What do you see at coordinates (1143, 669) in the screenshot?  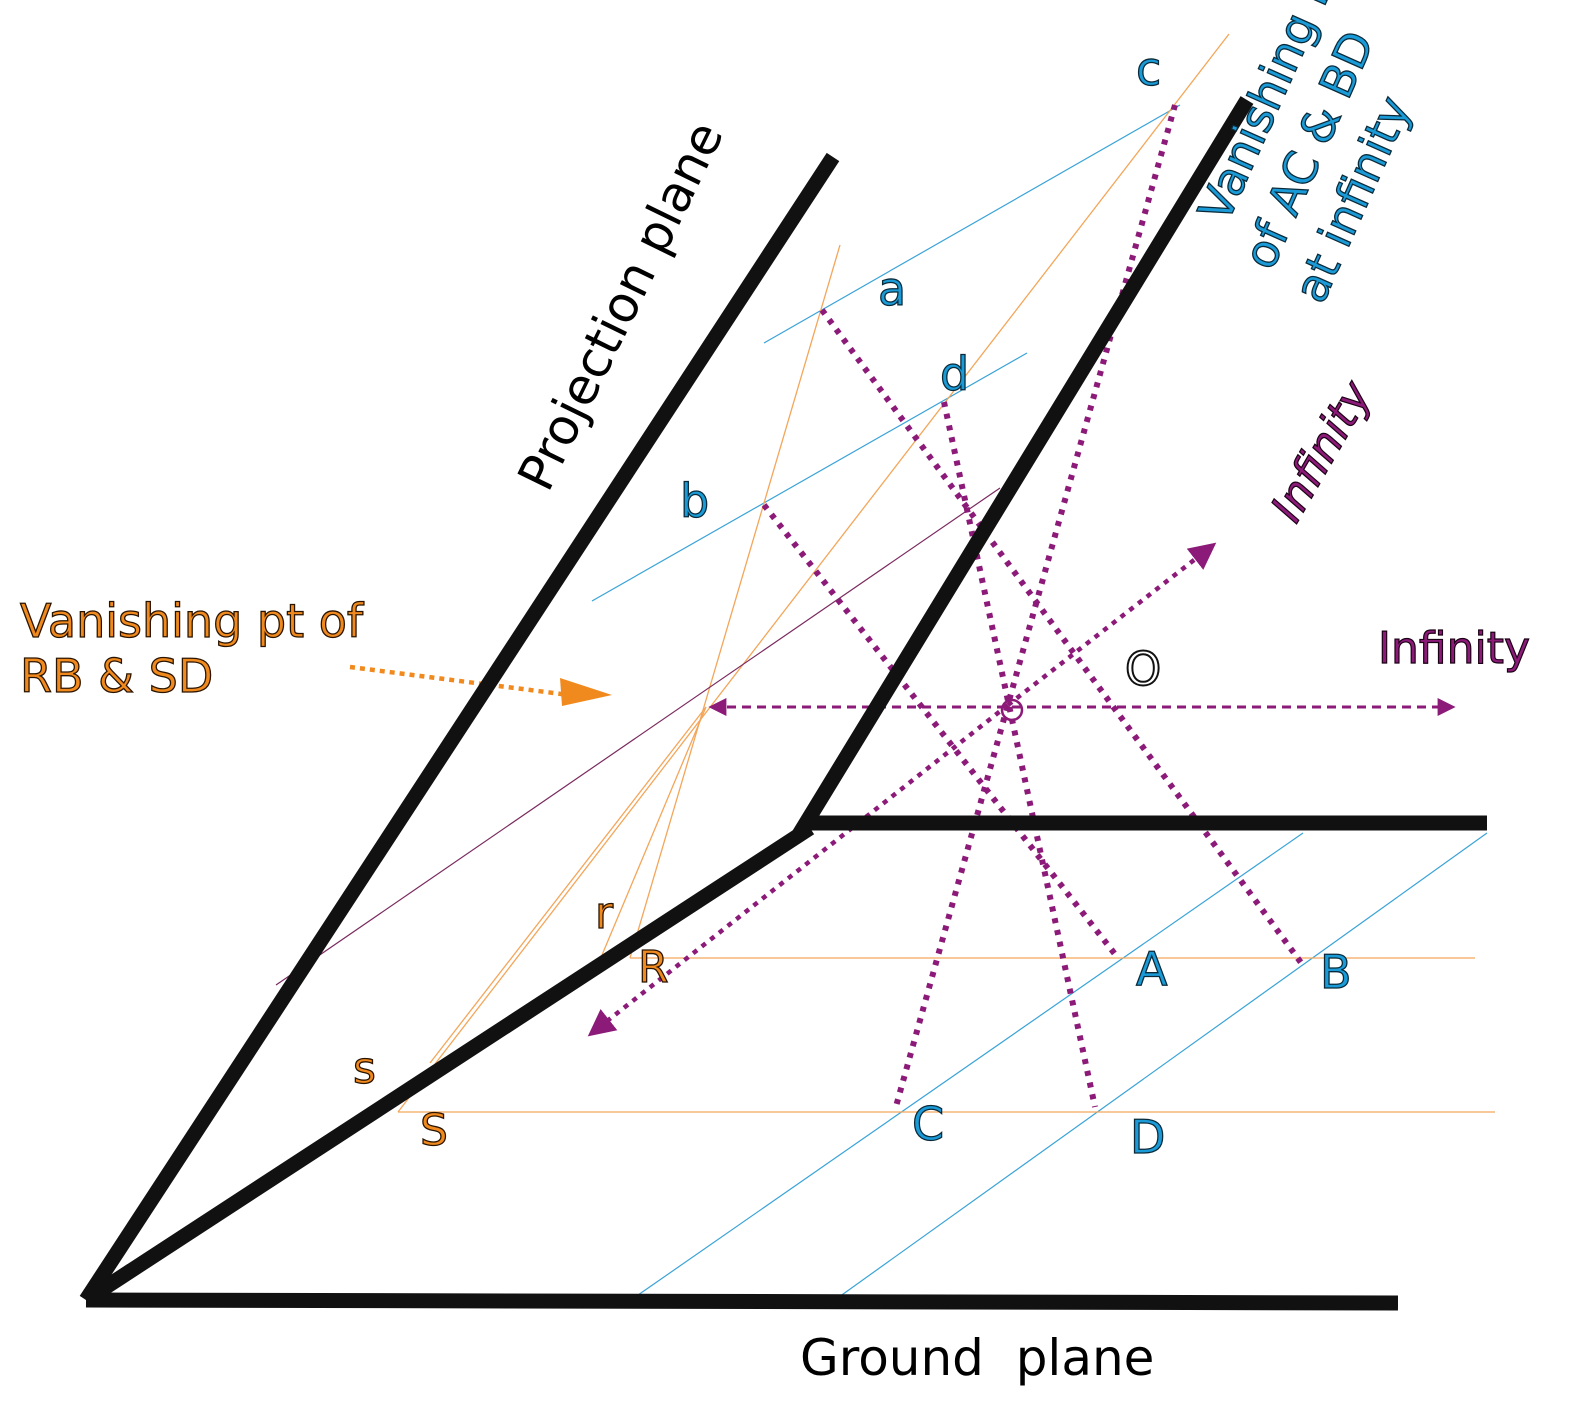 I see `O-label: O` at bounding box center [1143, 669].